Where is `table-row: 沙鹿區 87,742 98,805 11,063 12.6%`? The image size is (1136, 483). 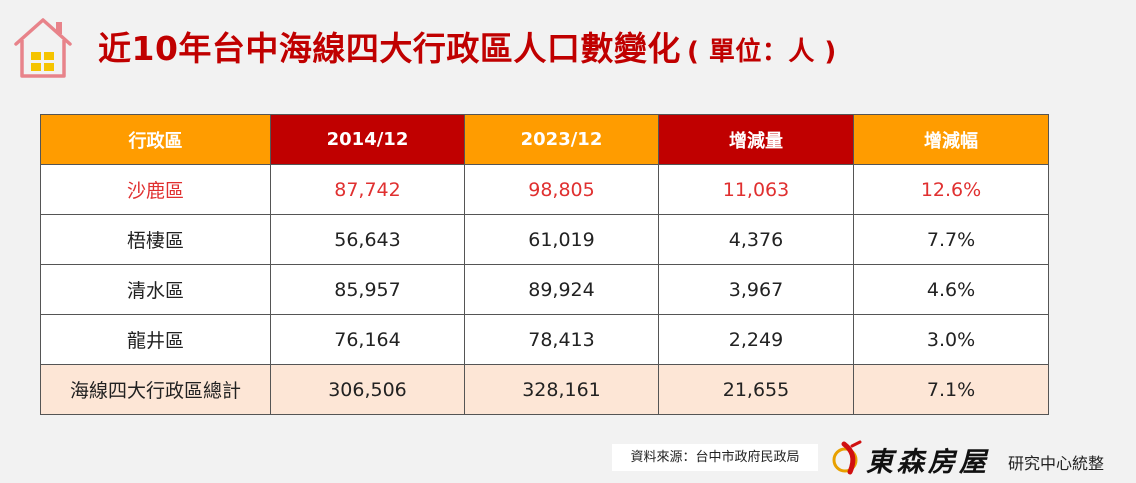
table-row: 沙鹿區 87,742 98,805 11,063 12.6% is located at coordinates (544, 189).